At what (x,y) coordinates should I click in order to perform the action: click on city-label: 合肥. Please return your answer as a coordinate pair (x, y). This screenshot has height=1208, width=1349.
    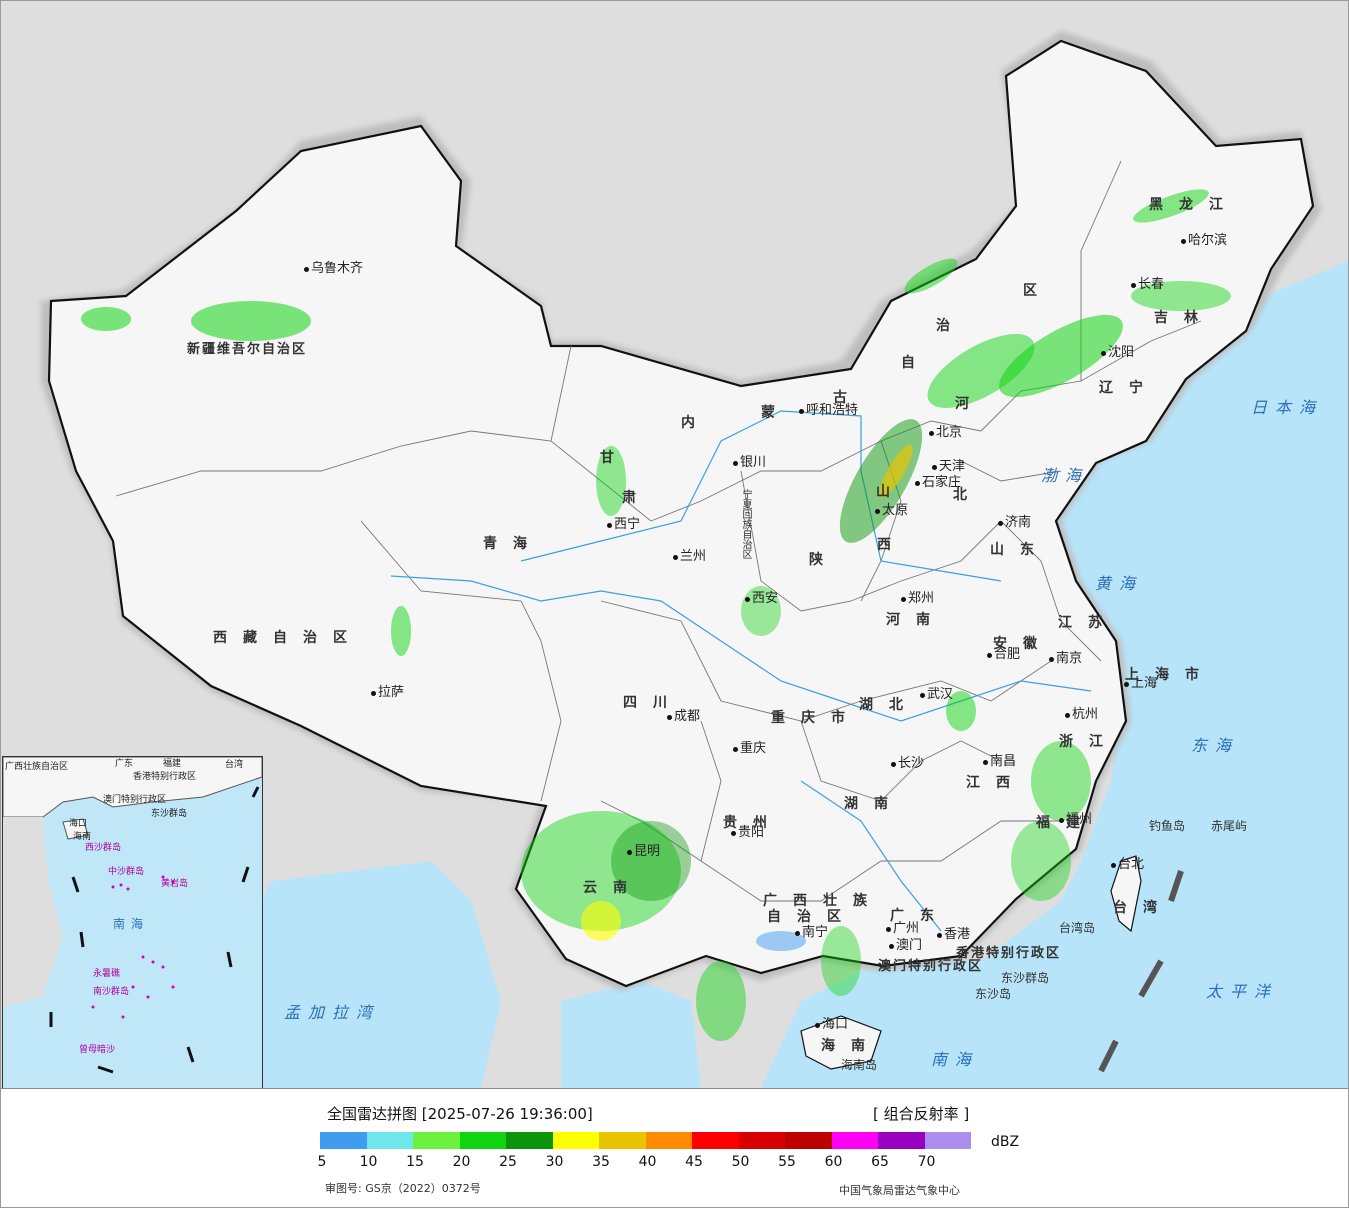
    Looking at the image, I should click on (1007, 654).